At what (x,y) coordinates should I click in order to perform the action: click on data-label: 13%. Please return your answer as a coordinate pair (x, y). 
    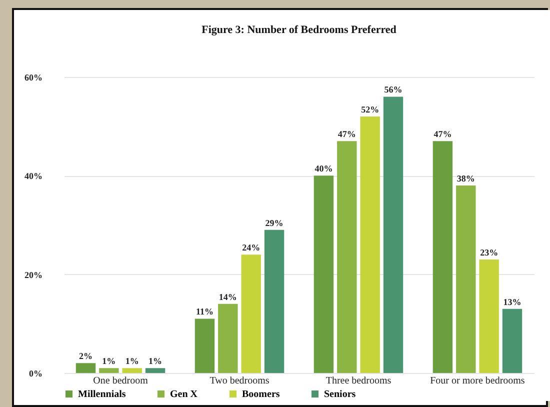
    Looking at the image, I should click on (512, 301).